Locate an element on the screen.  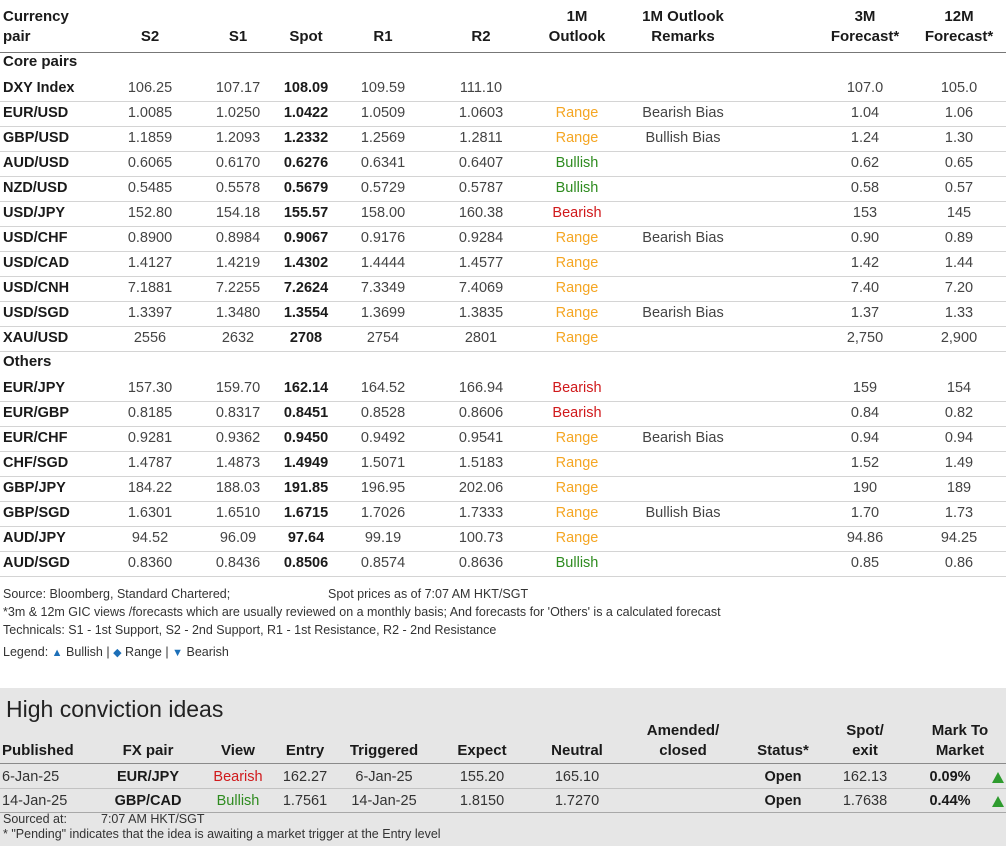
legend: Legend: ▲ Bullish | ◆ Range | ▼ Bearish is located at coordinates (503, 652).